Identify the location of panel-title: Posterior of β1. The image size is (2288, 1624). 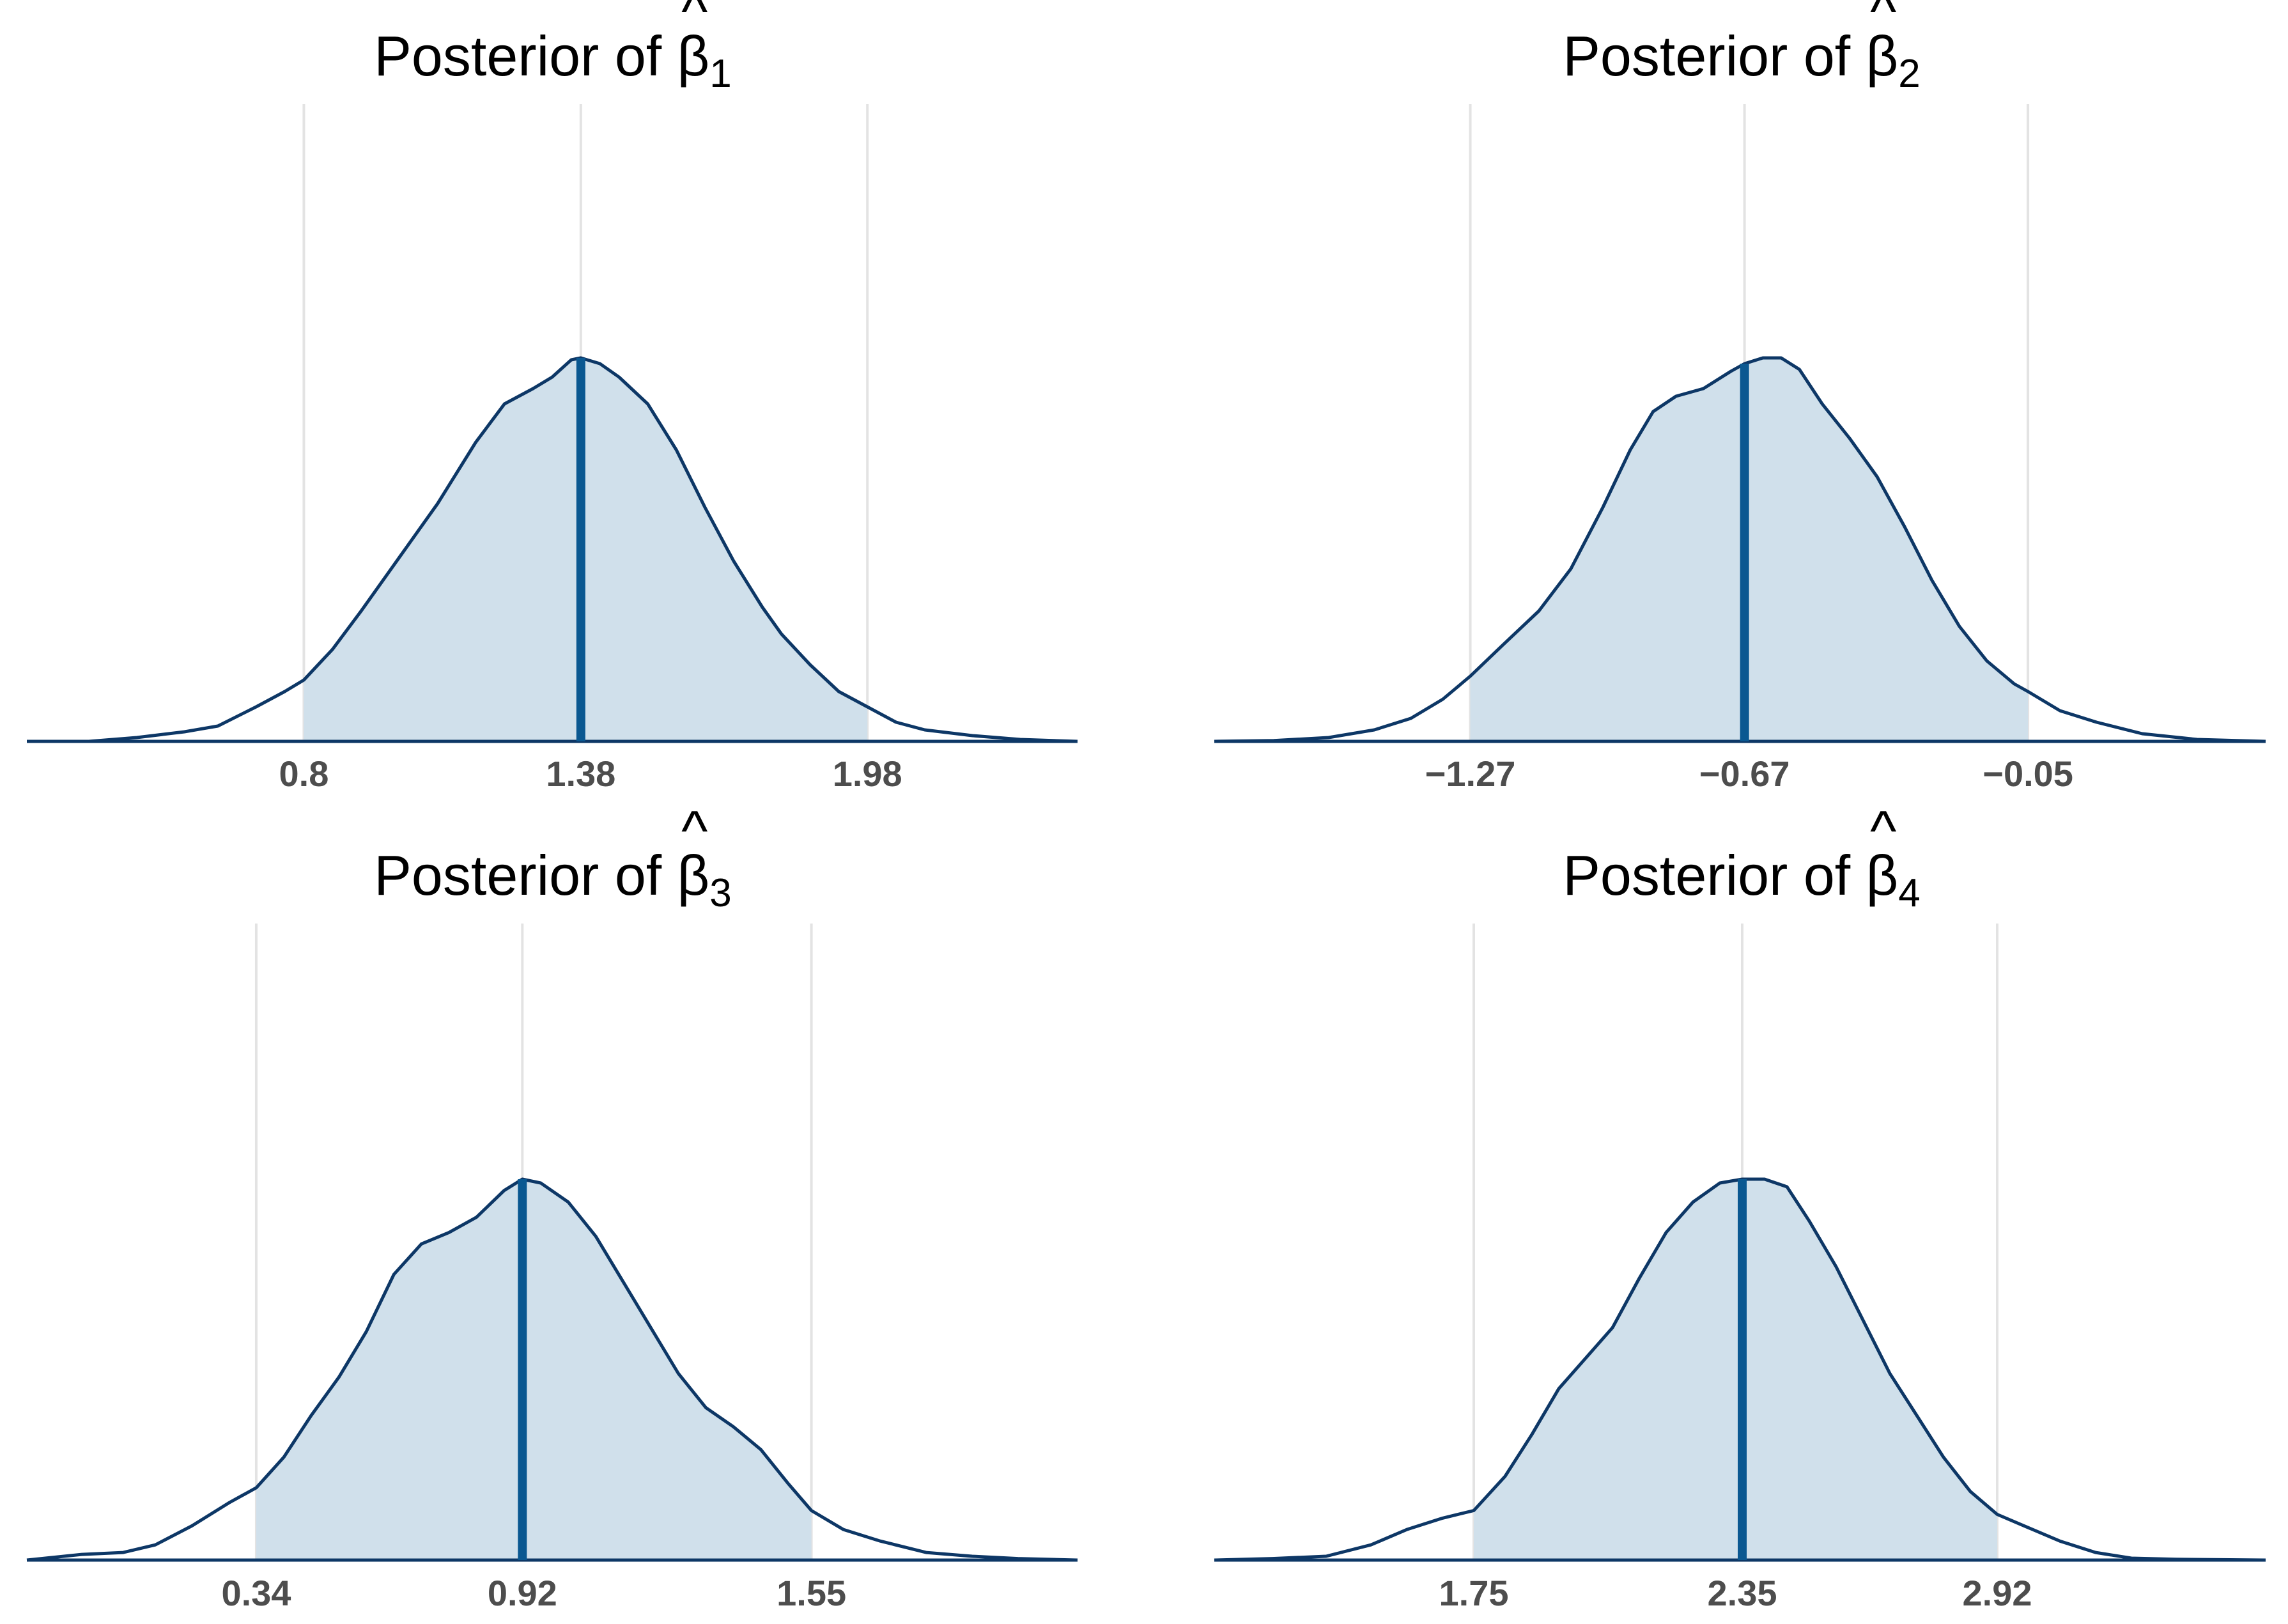
(553, 60).